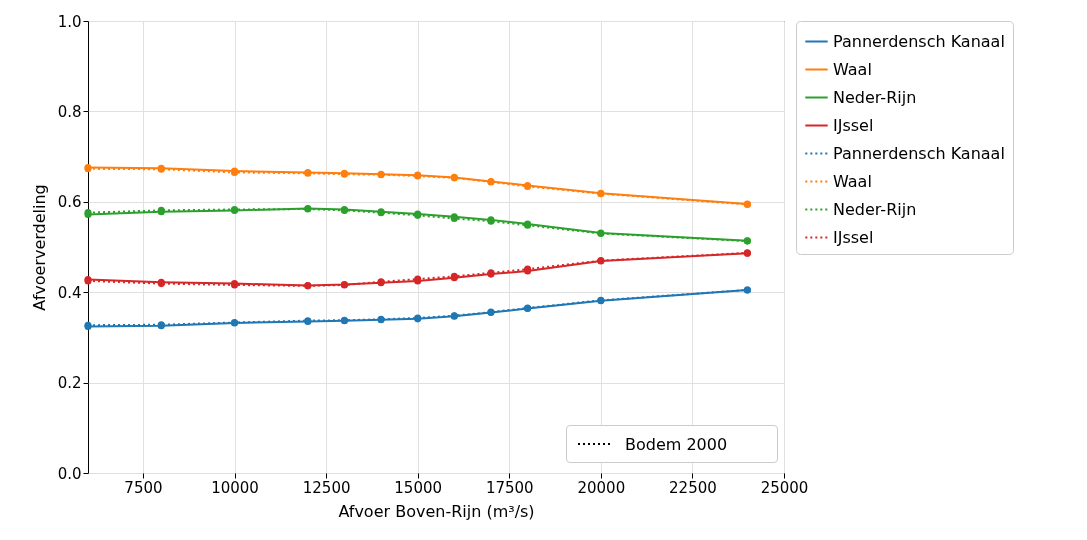 This screenshot has height=540, width=1087. Describe the element at coordinates (143, 487) in the screenshot. I see `x-tick-label: 7500` at that location.